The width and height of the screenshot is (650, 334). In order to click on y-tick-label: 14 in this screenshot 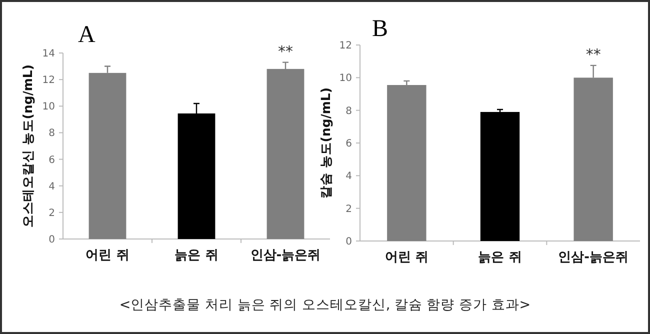, I will do `click(48, 54)`.